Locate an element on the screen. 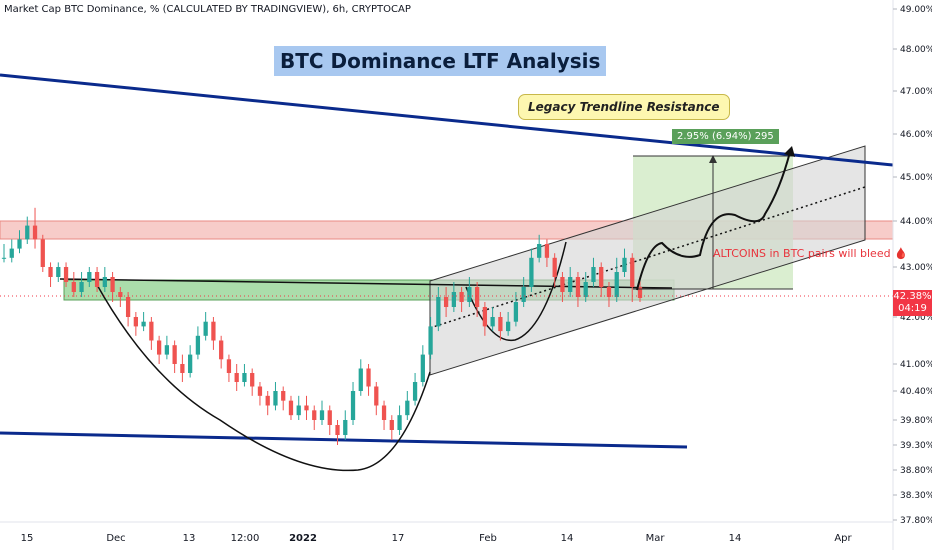 The width and height of the screenshot is (932, 550). small-cup-curve is located at coordinates (516, 291).